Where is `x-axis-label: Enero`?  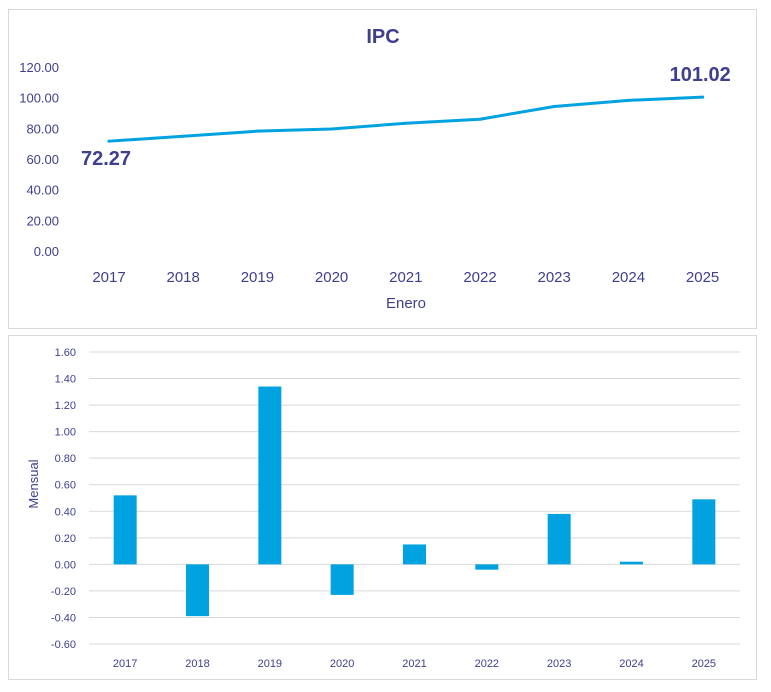
x-axis-label: Enero is located at coordinates (406, 303).